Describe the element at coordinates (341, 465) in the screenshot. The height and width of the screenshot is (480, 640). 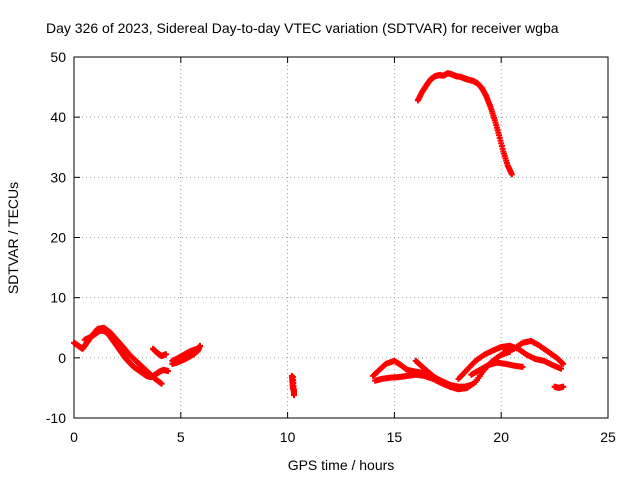
I see `x-axis-label: GPS time / hours` at that location.